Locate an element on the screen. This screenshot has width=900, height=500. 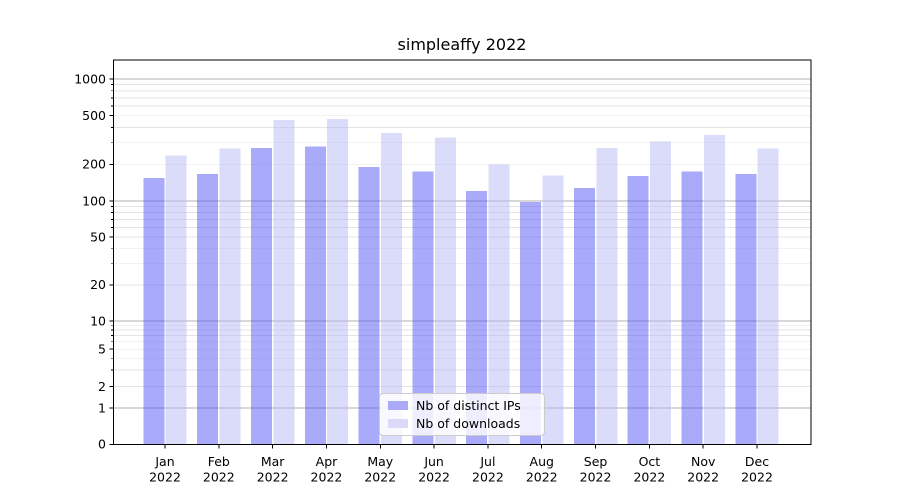
bar-downloads-jun is located at coordinates (445, 291).